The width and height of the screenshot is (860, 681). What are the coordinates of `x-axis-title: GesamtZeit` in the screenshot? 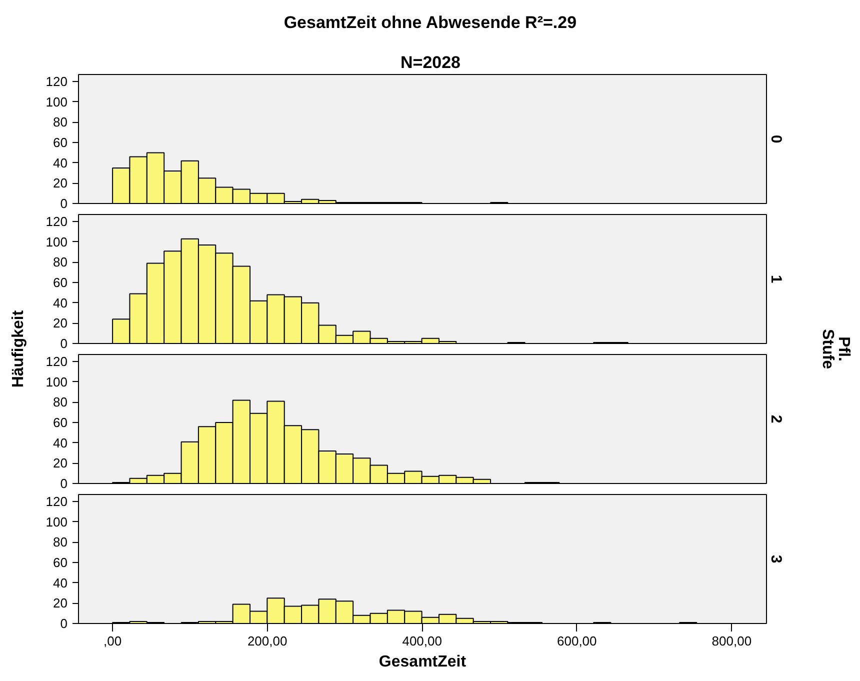 It's located at (422, 662).